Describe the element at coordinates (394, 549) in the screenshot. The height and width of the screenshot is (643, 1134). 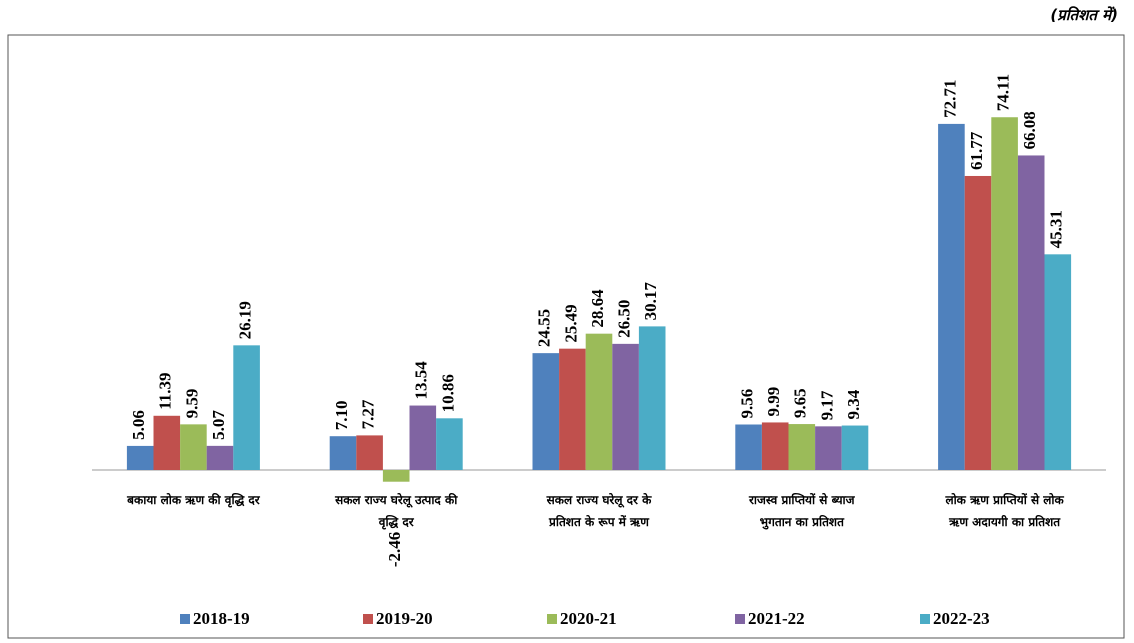
I see `data-label: -2.46` at that location.